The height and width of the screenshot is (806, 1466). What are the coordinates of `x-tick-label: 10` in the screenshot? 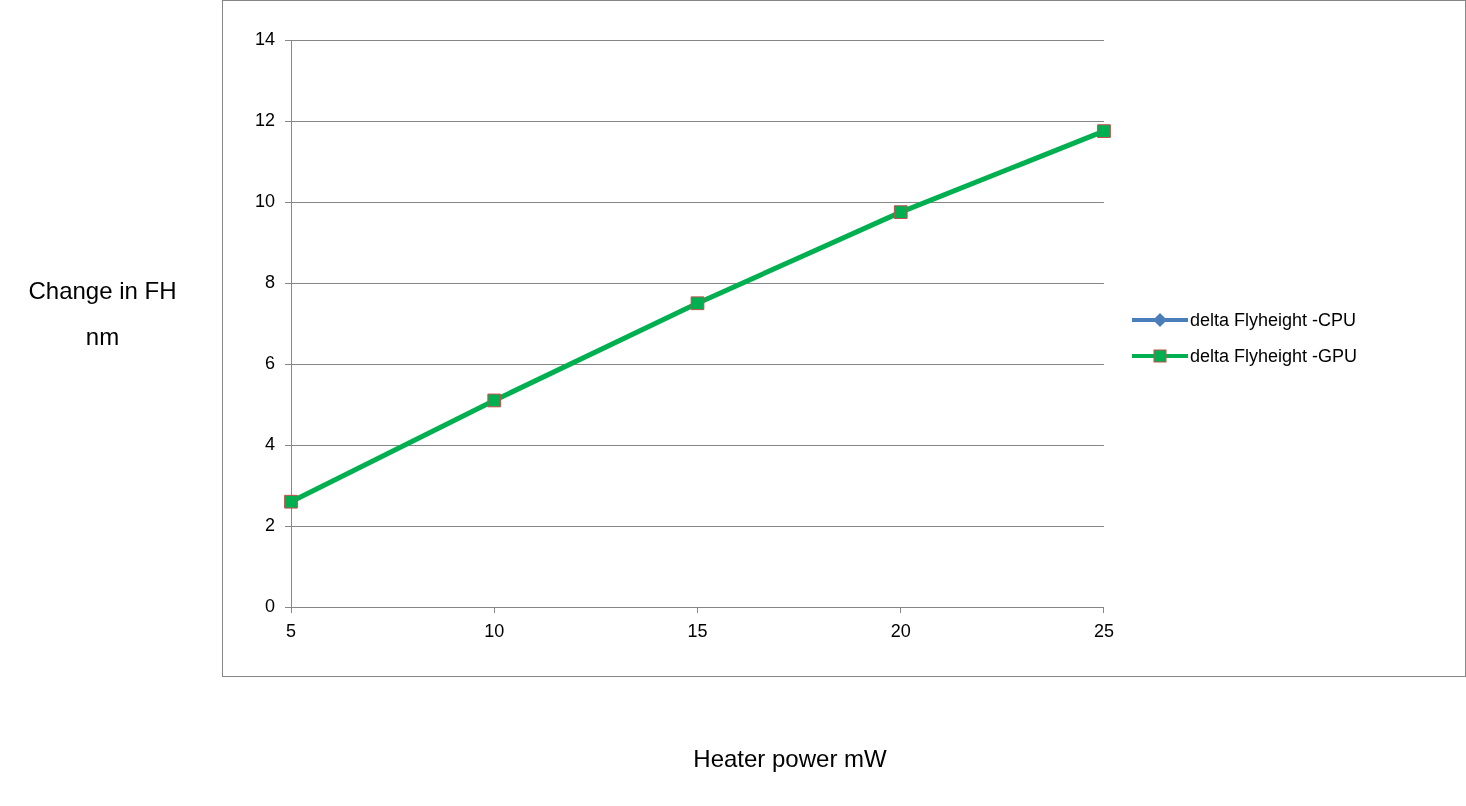 It's located at (494, 630).